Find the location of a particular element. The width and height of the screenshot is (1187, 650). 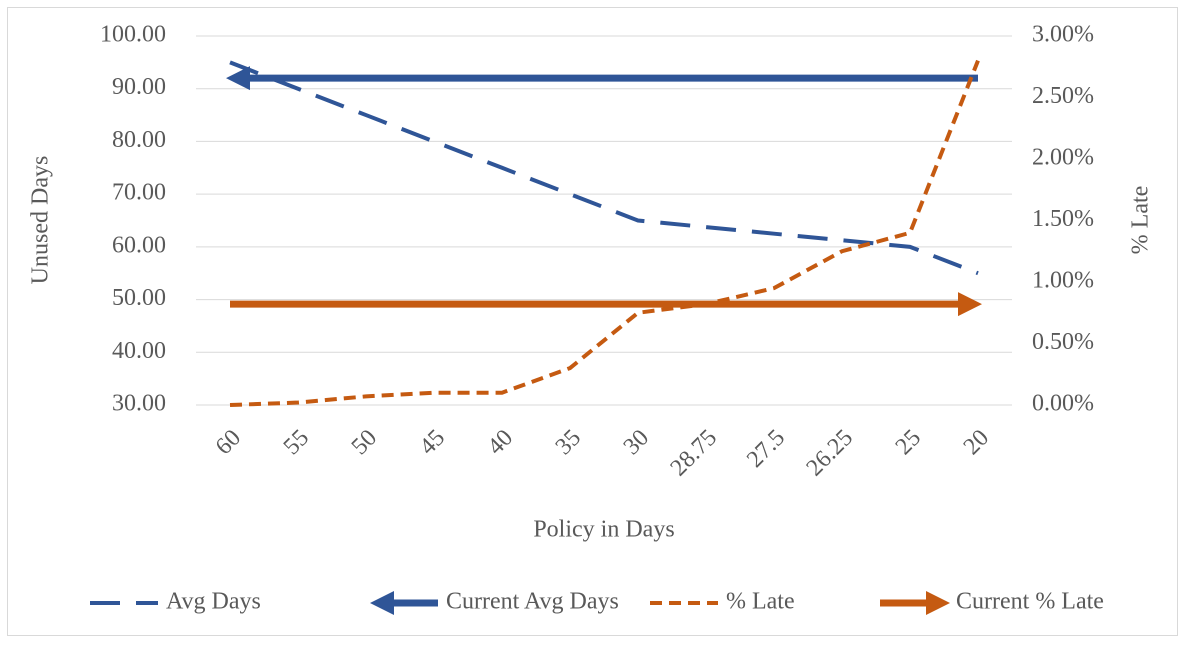

y-tick-label: 50.00 is located at coordinates (139, 298).